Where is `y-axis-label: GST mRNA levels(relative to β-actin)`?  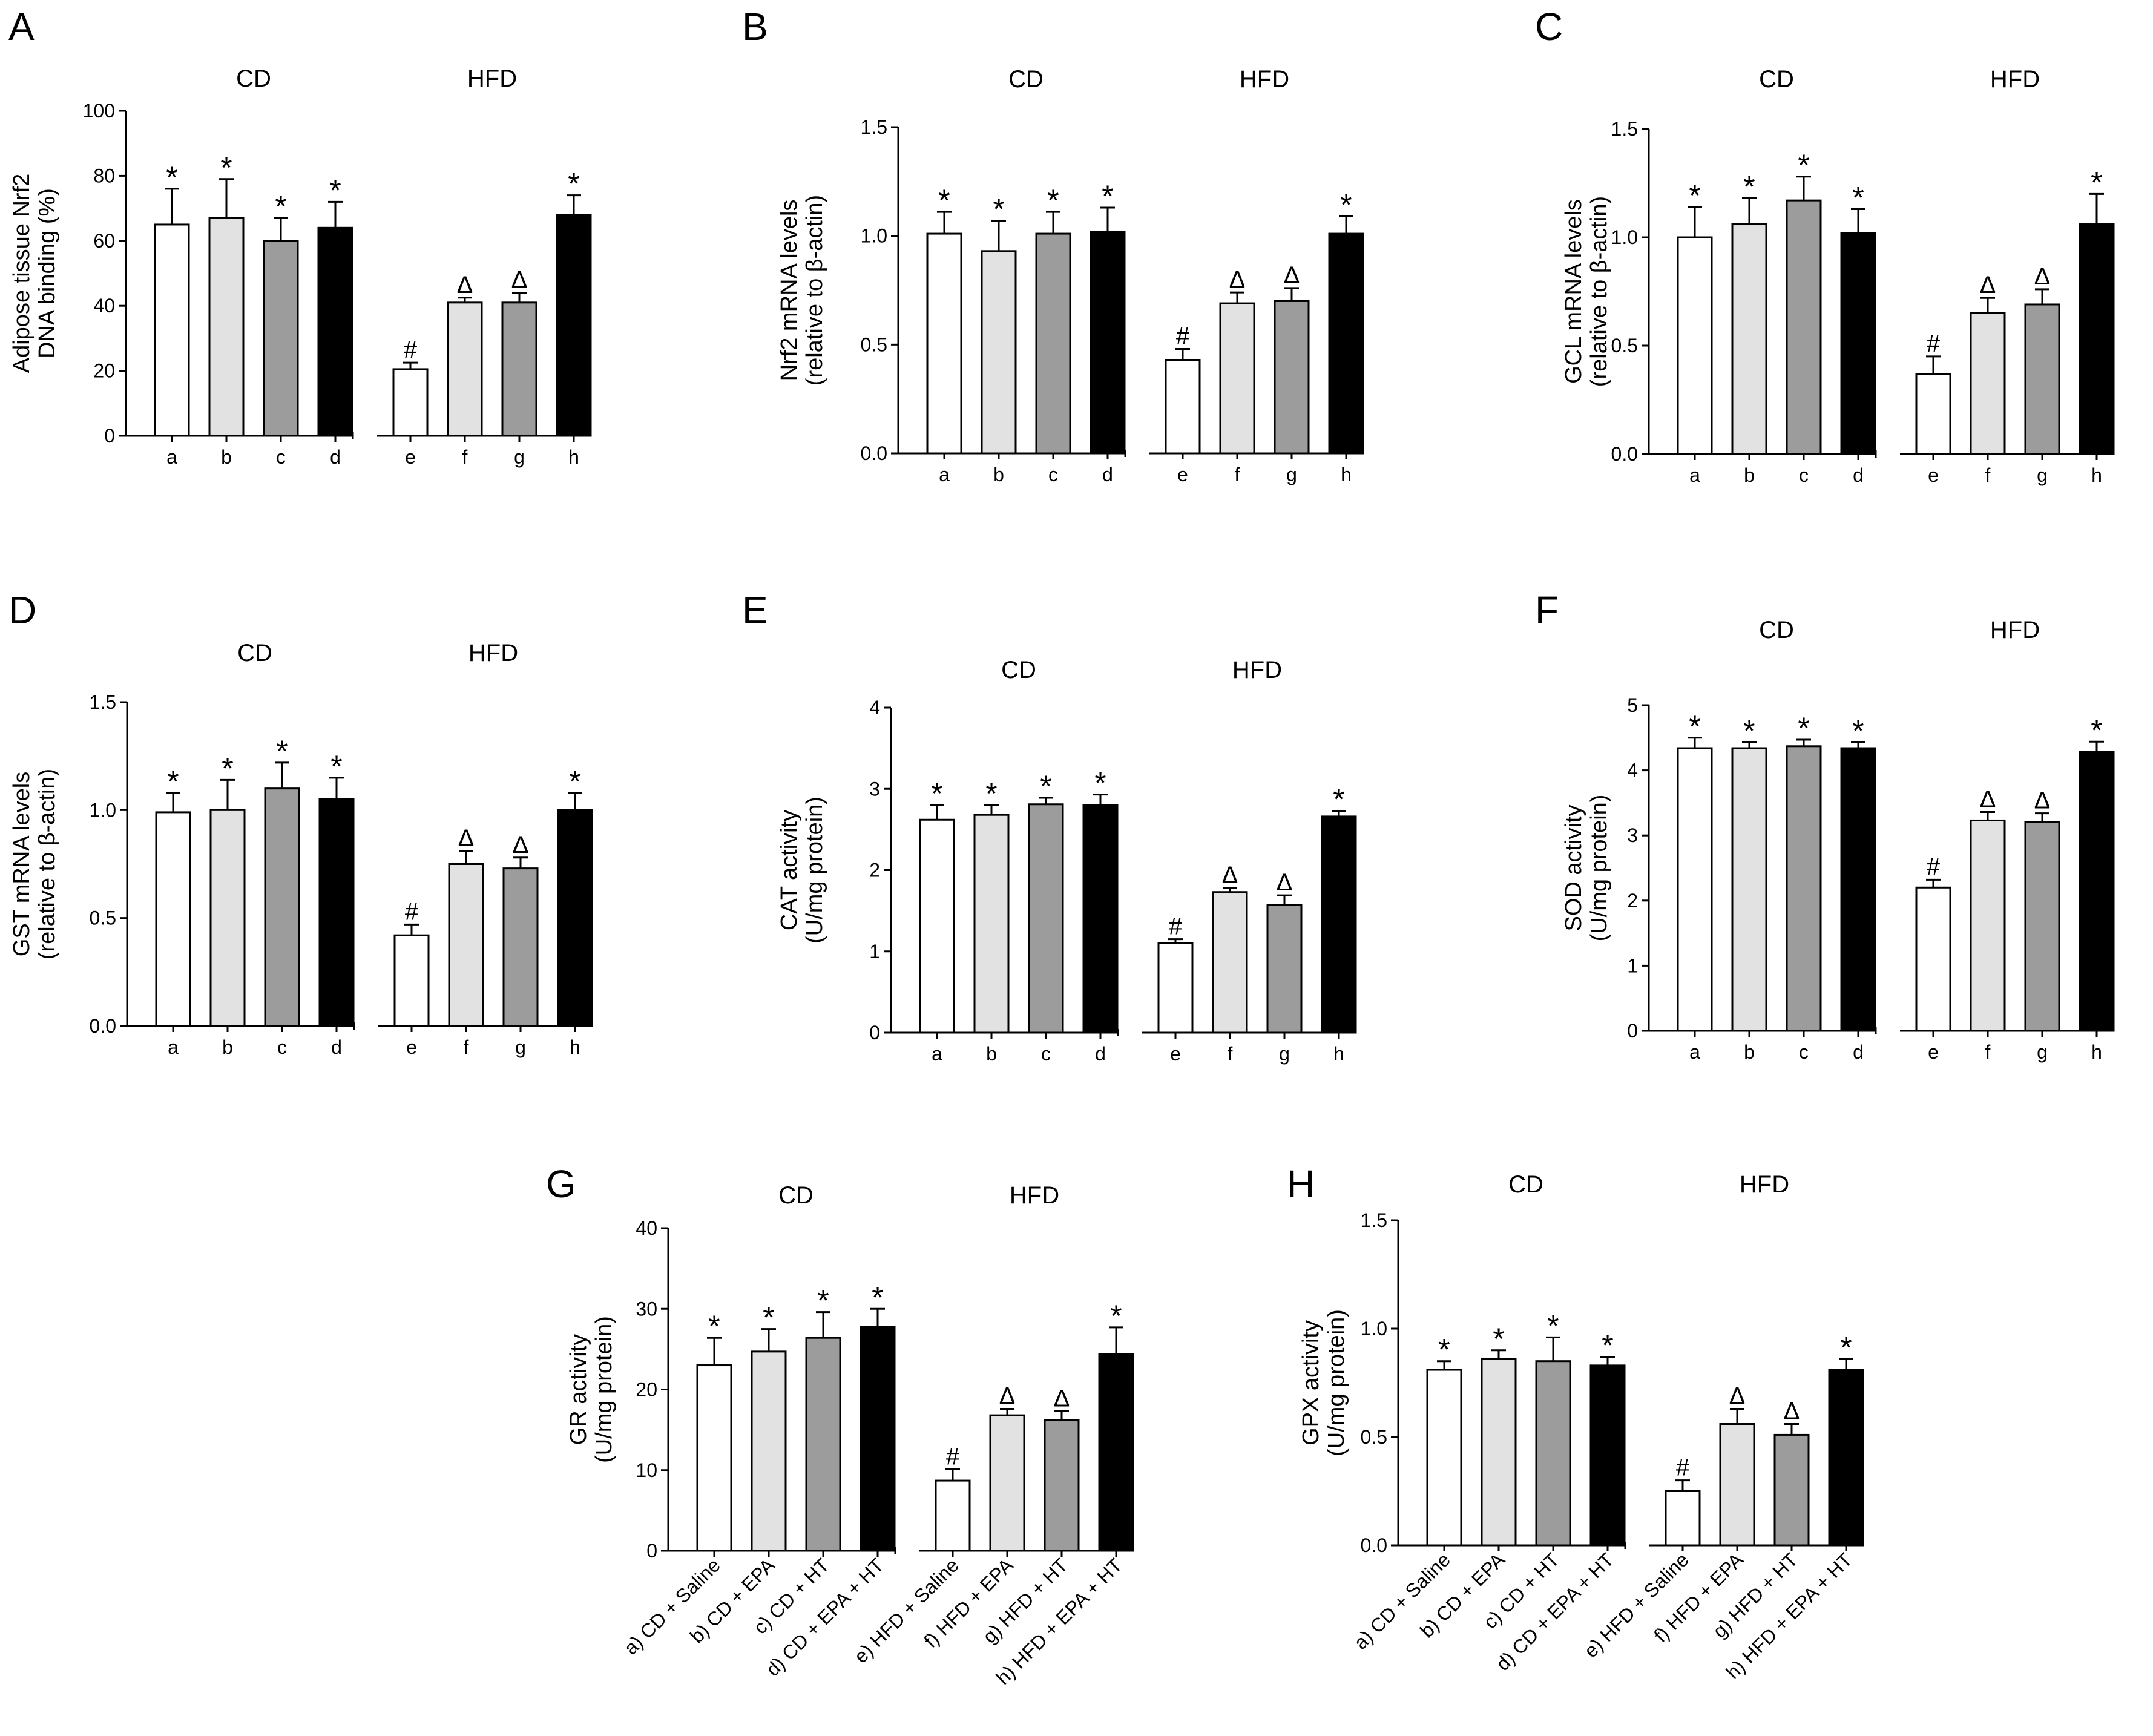 y-axis-label: GST mRNA levels(relative to β-actin) is located at coordinates (34, 864).